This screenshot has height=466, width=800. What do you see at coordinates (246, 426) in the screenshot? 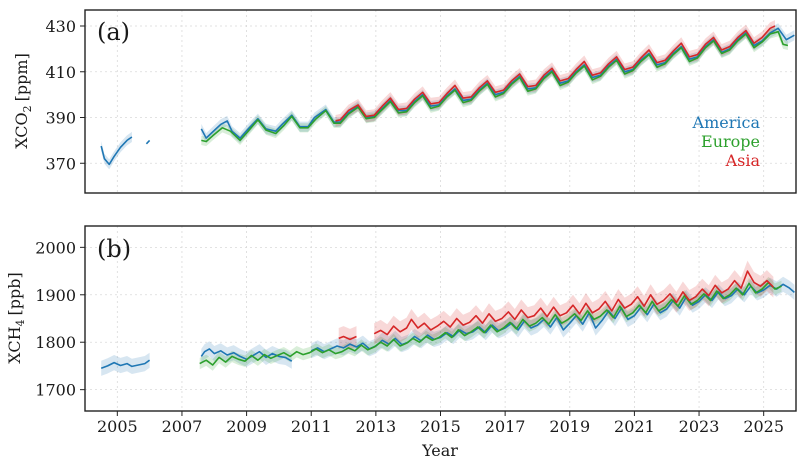
I see `x-tick-label: 2009` at bounding box center [246, 426].